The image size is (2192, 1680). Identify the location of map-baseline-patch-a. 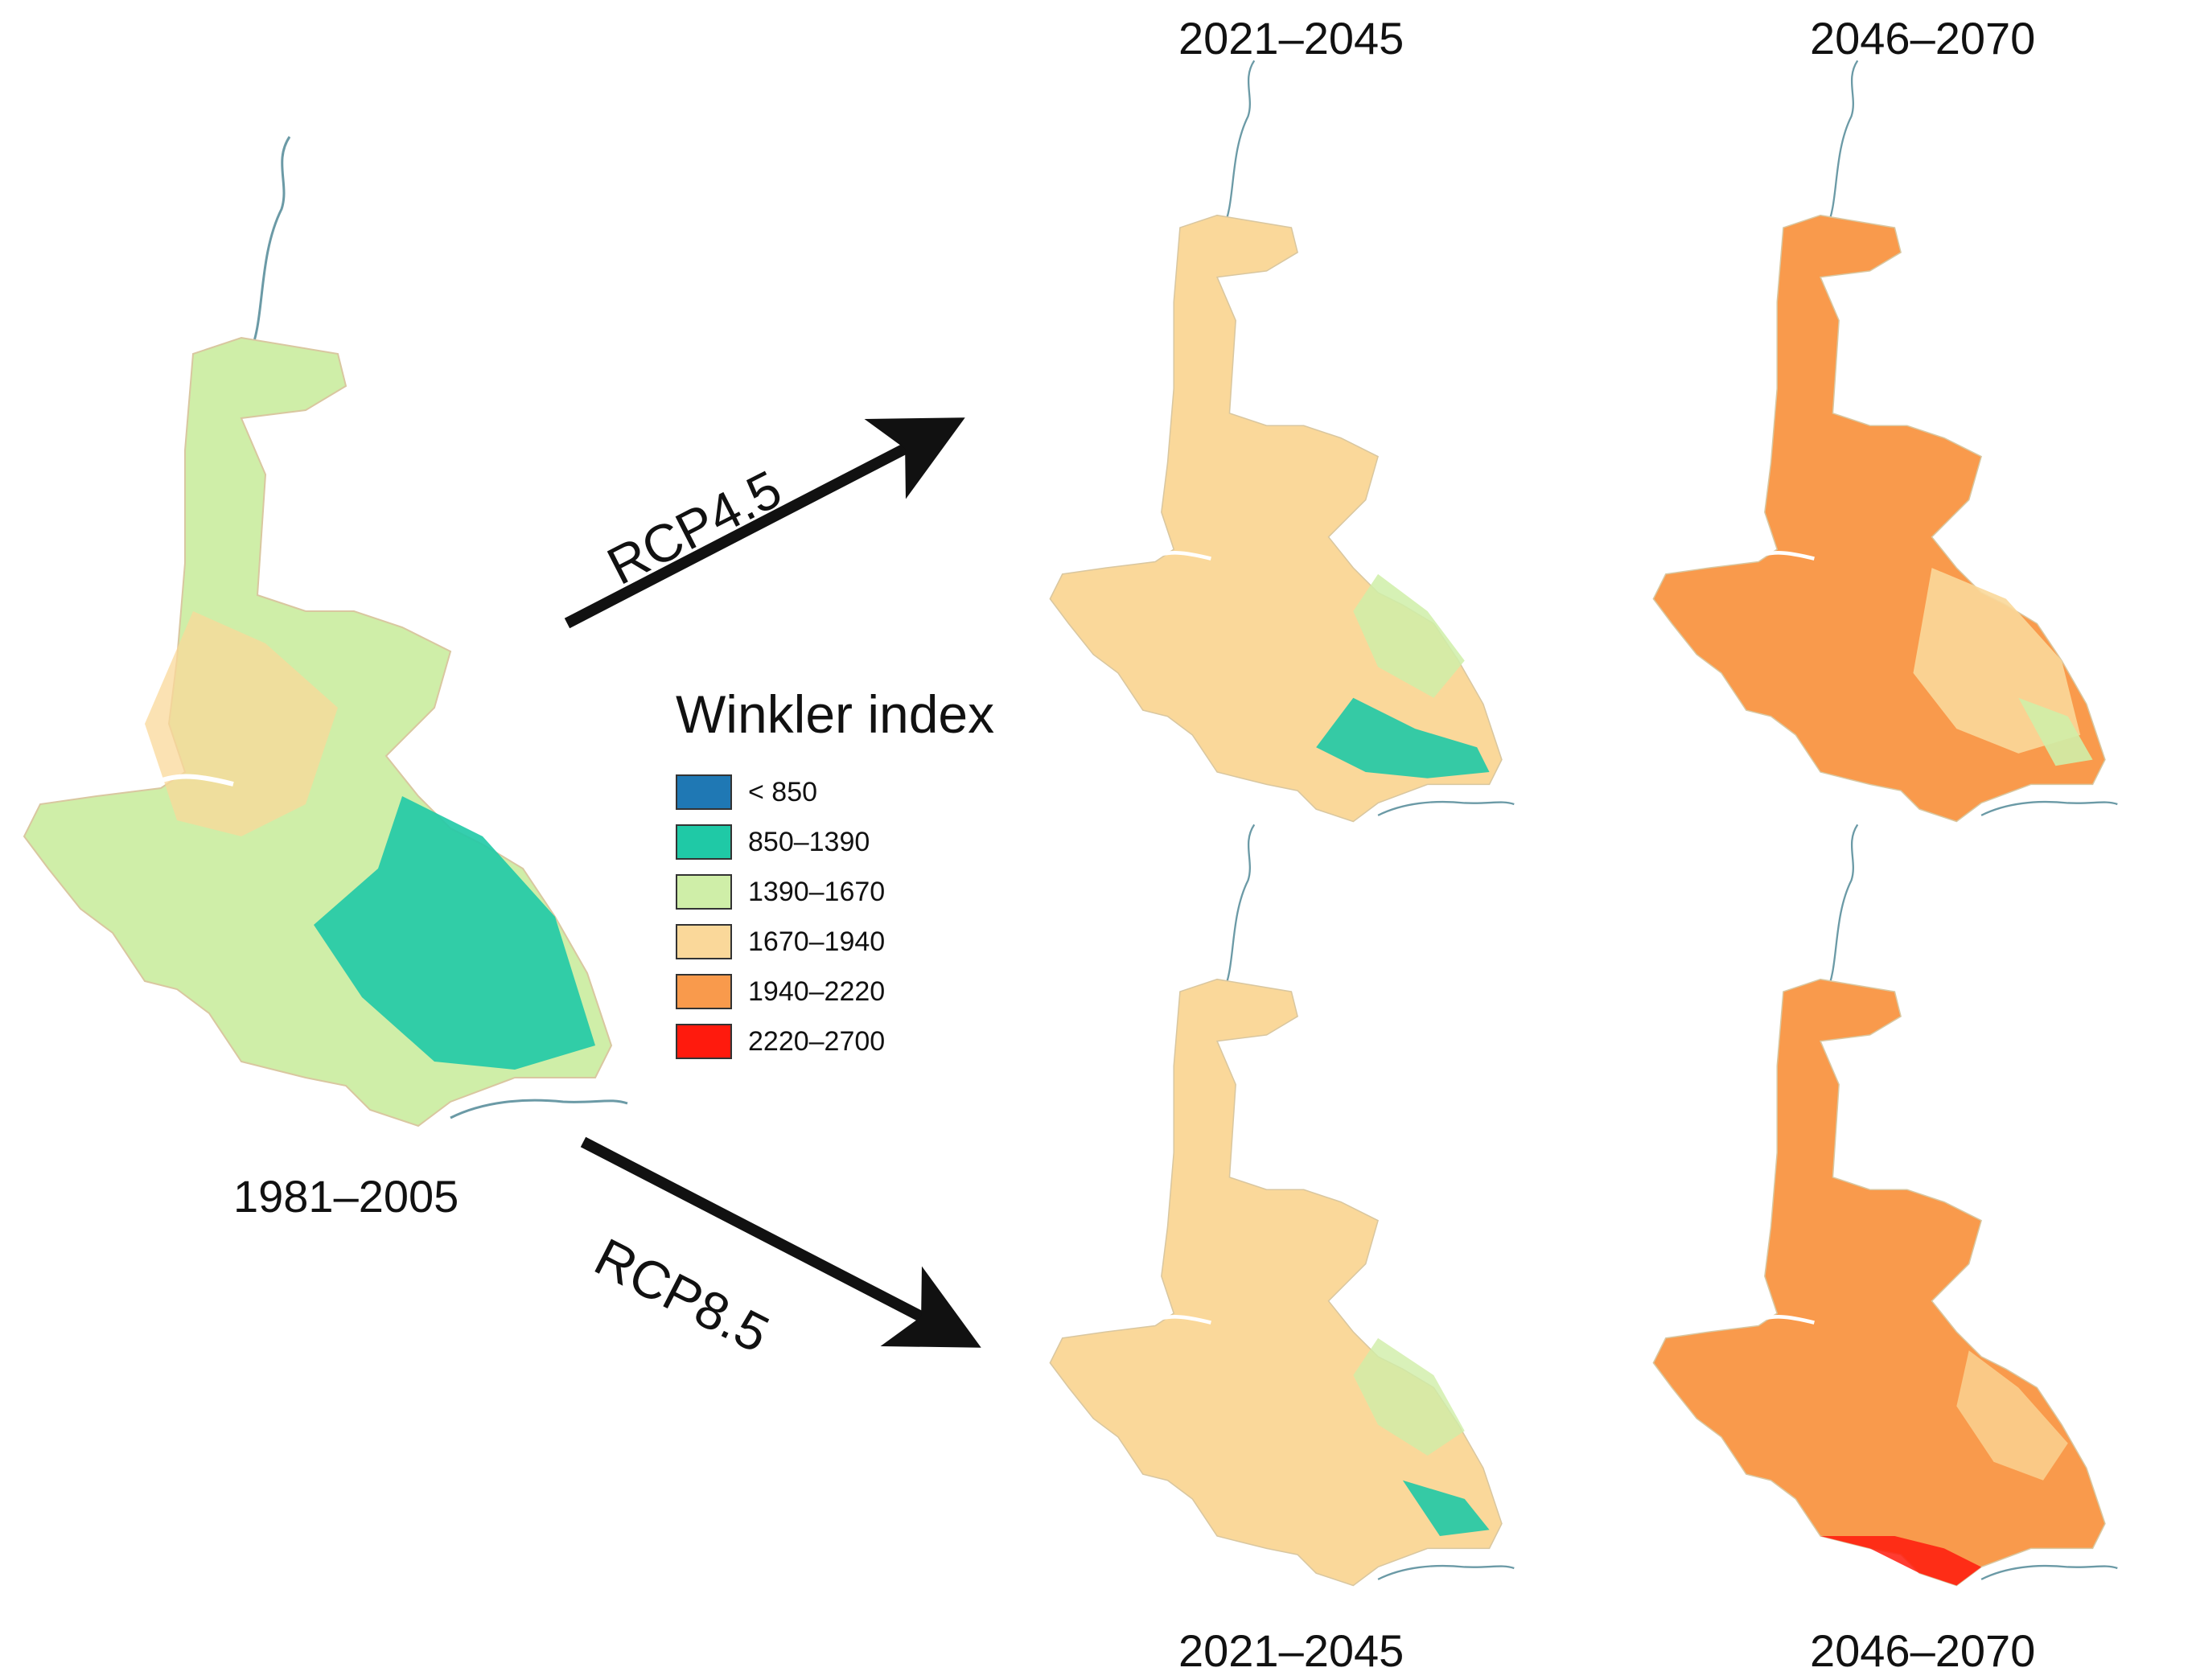
(241, 724).